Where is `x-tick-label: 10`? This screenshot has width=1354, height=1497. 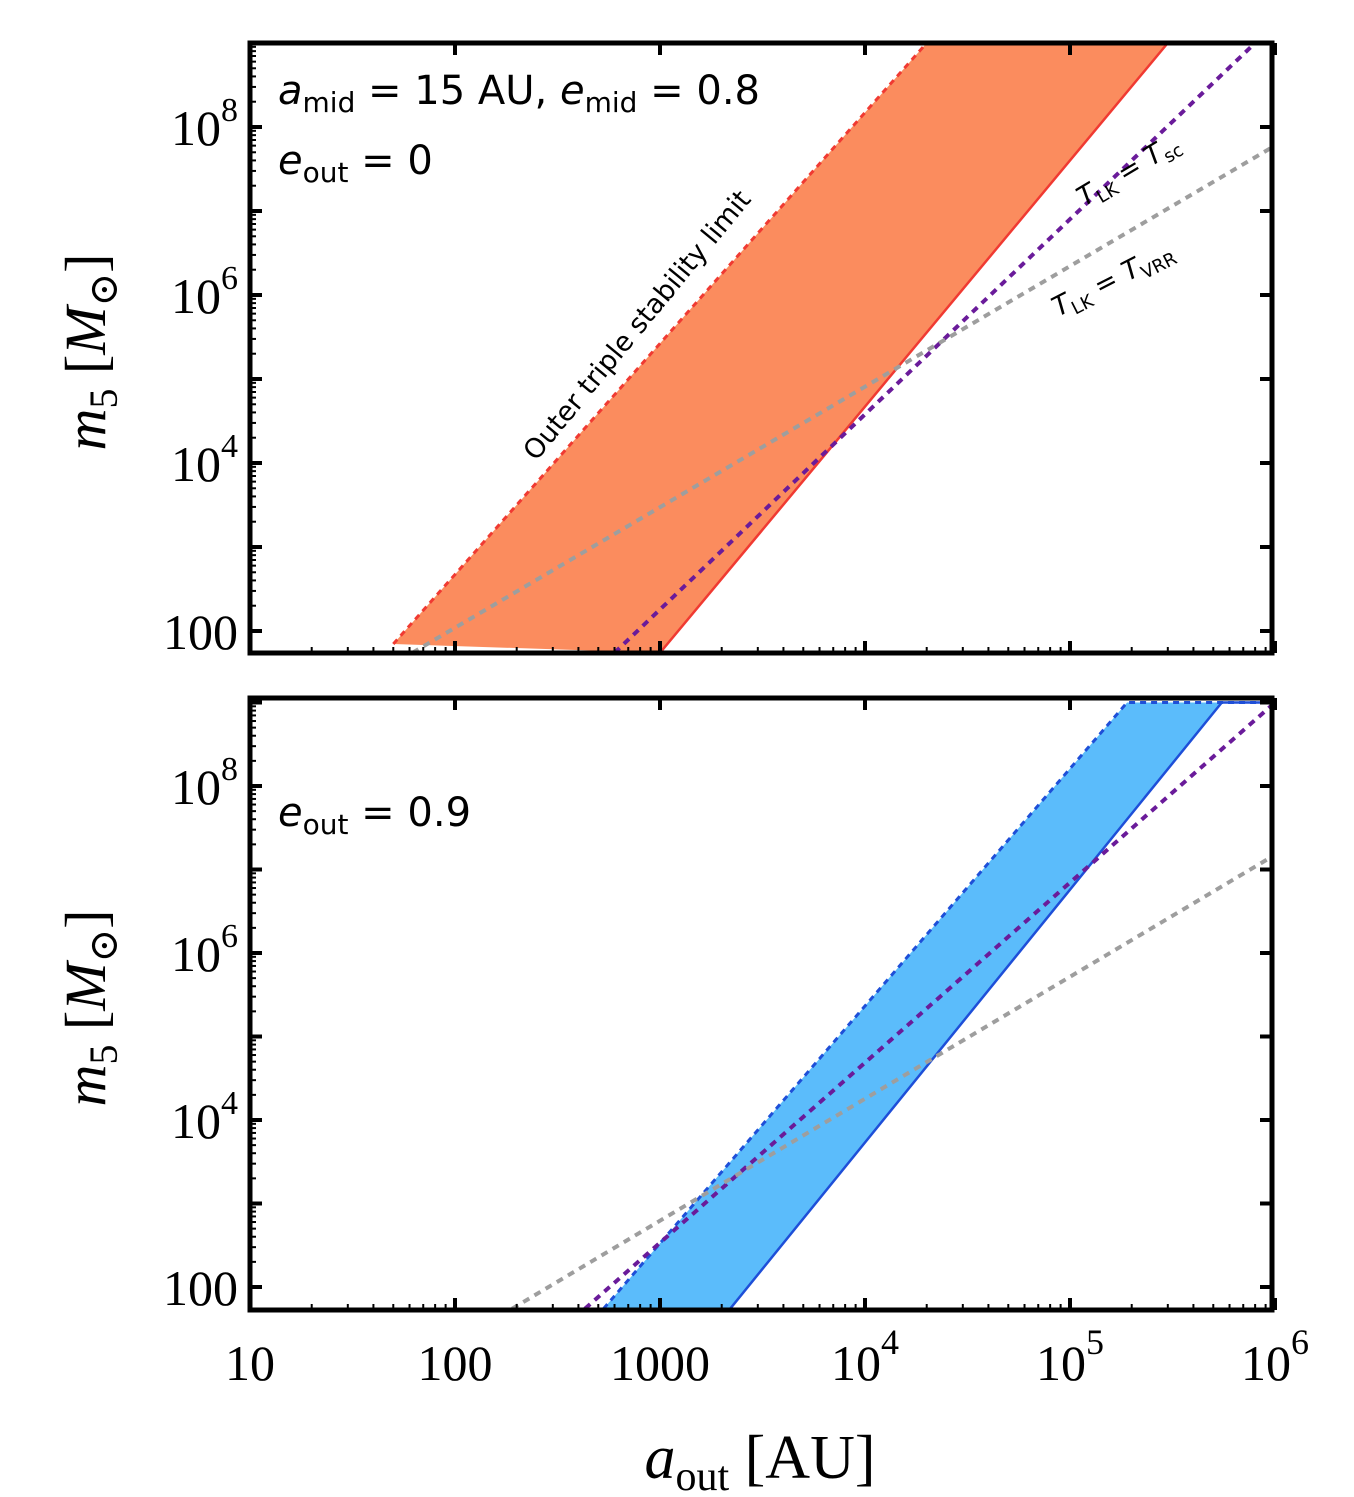
x-tick-label: 10 is located at coordinates (250, 1363).